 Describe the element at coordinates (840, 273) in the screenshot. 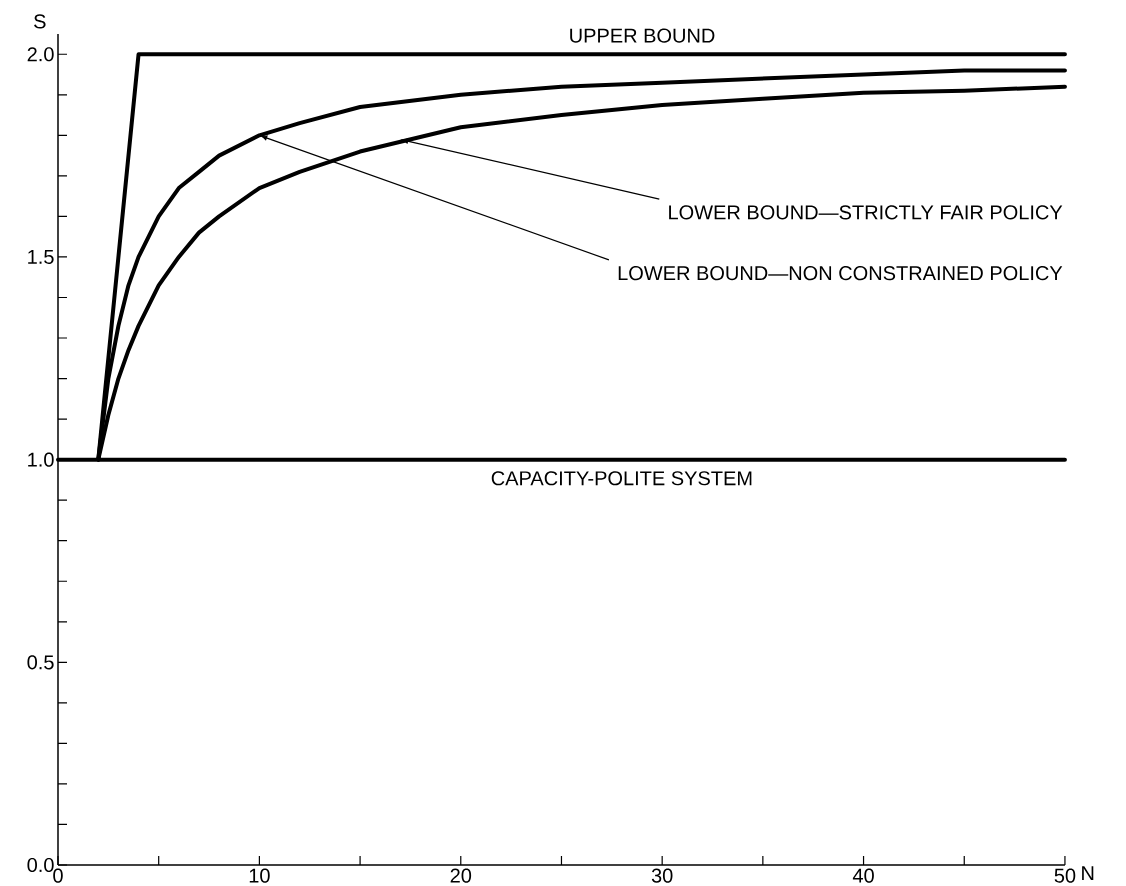

I see `annotation: LOWER BOUND—NON CONSTRAINED POLICY` at that location.